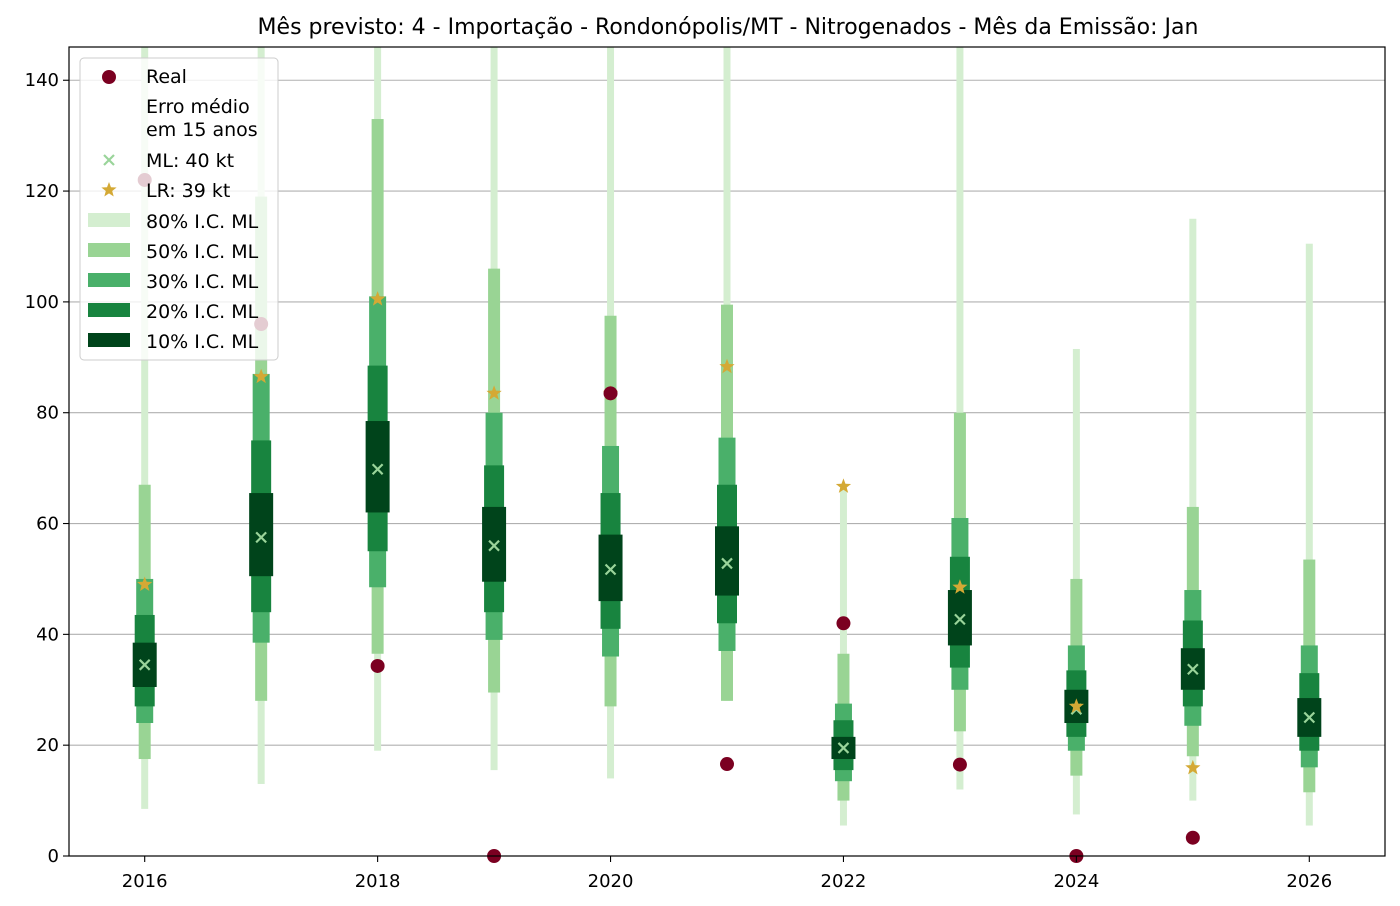 The image size is (1400, 906). What do you see at coordinates (1076, 581) in the screenshot?
I see `interval-group-2024` at bounding box center [1076, 581].